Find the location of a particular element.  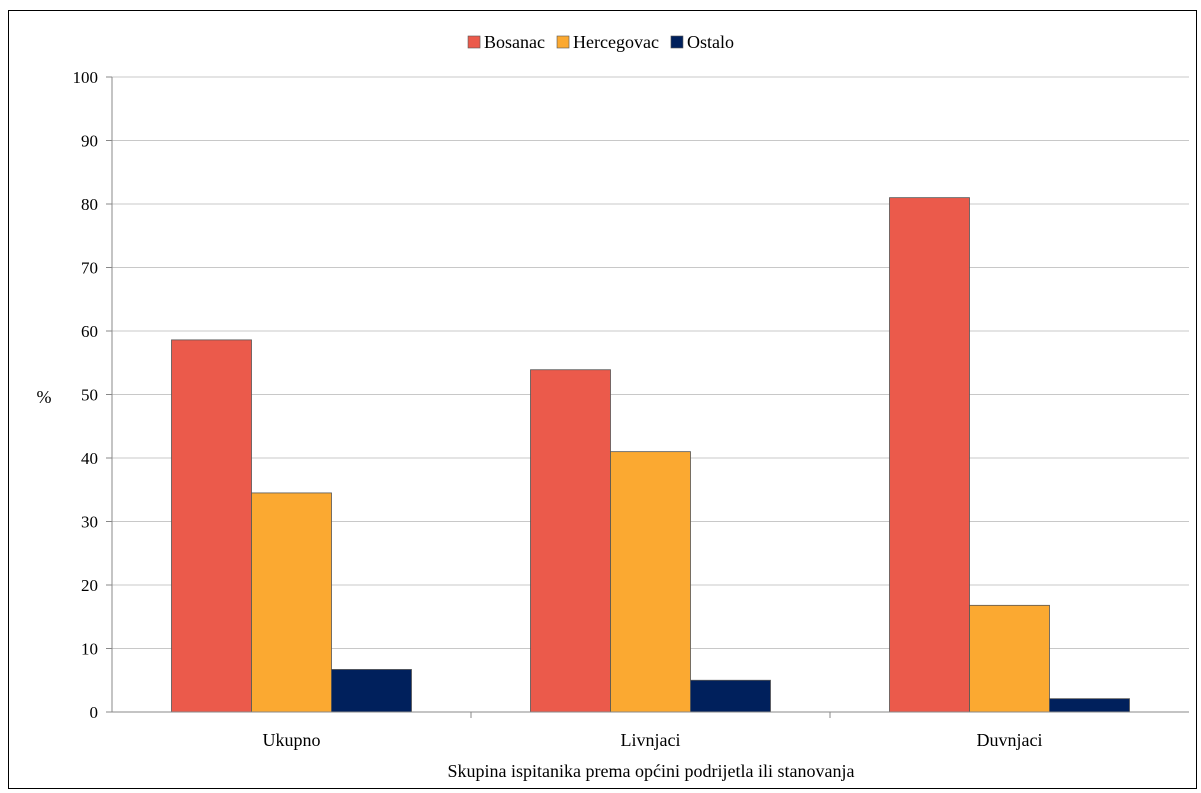

y-tick-label: 10 is located at coordinates (89, 649).